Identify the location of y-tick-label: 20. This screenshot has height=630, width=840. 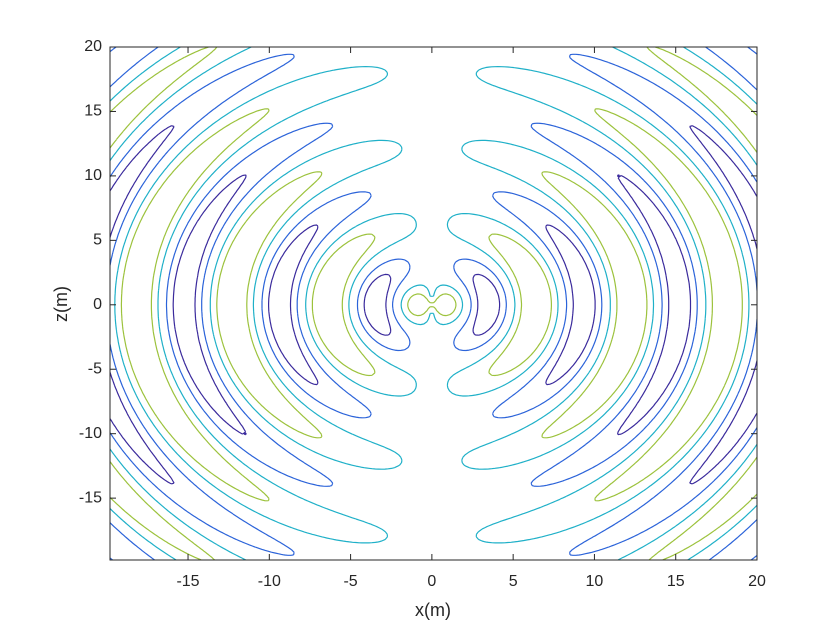
(93, 46).